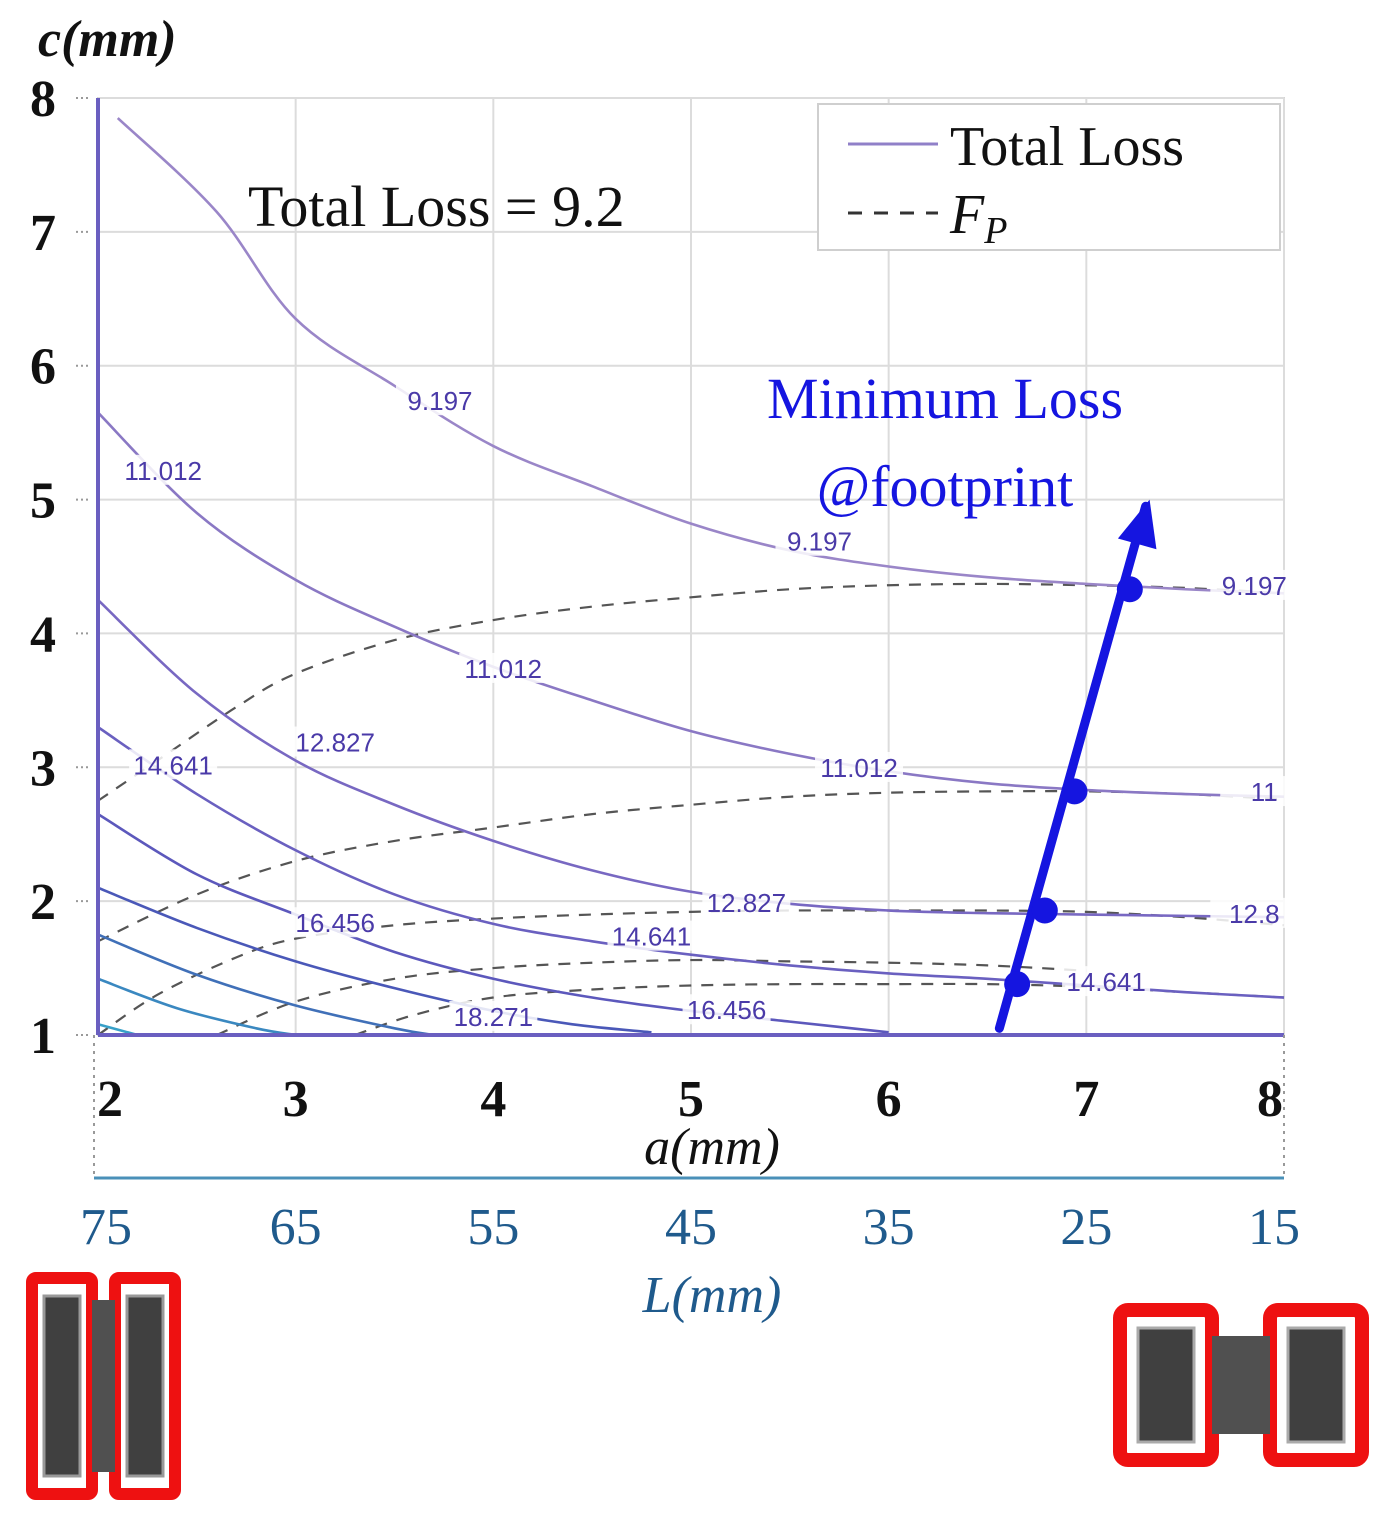 This screenshot has width=1382, height=1520. What do you see at coordinates (296, 1099) in the screenshot?
I see `x-tick-label: 3` at bounding box center [296, 1099].